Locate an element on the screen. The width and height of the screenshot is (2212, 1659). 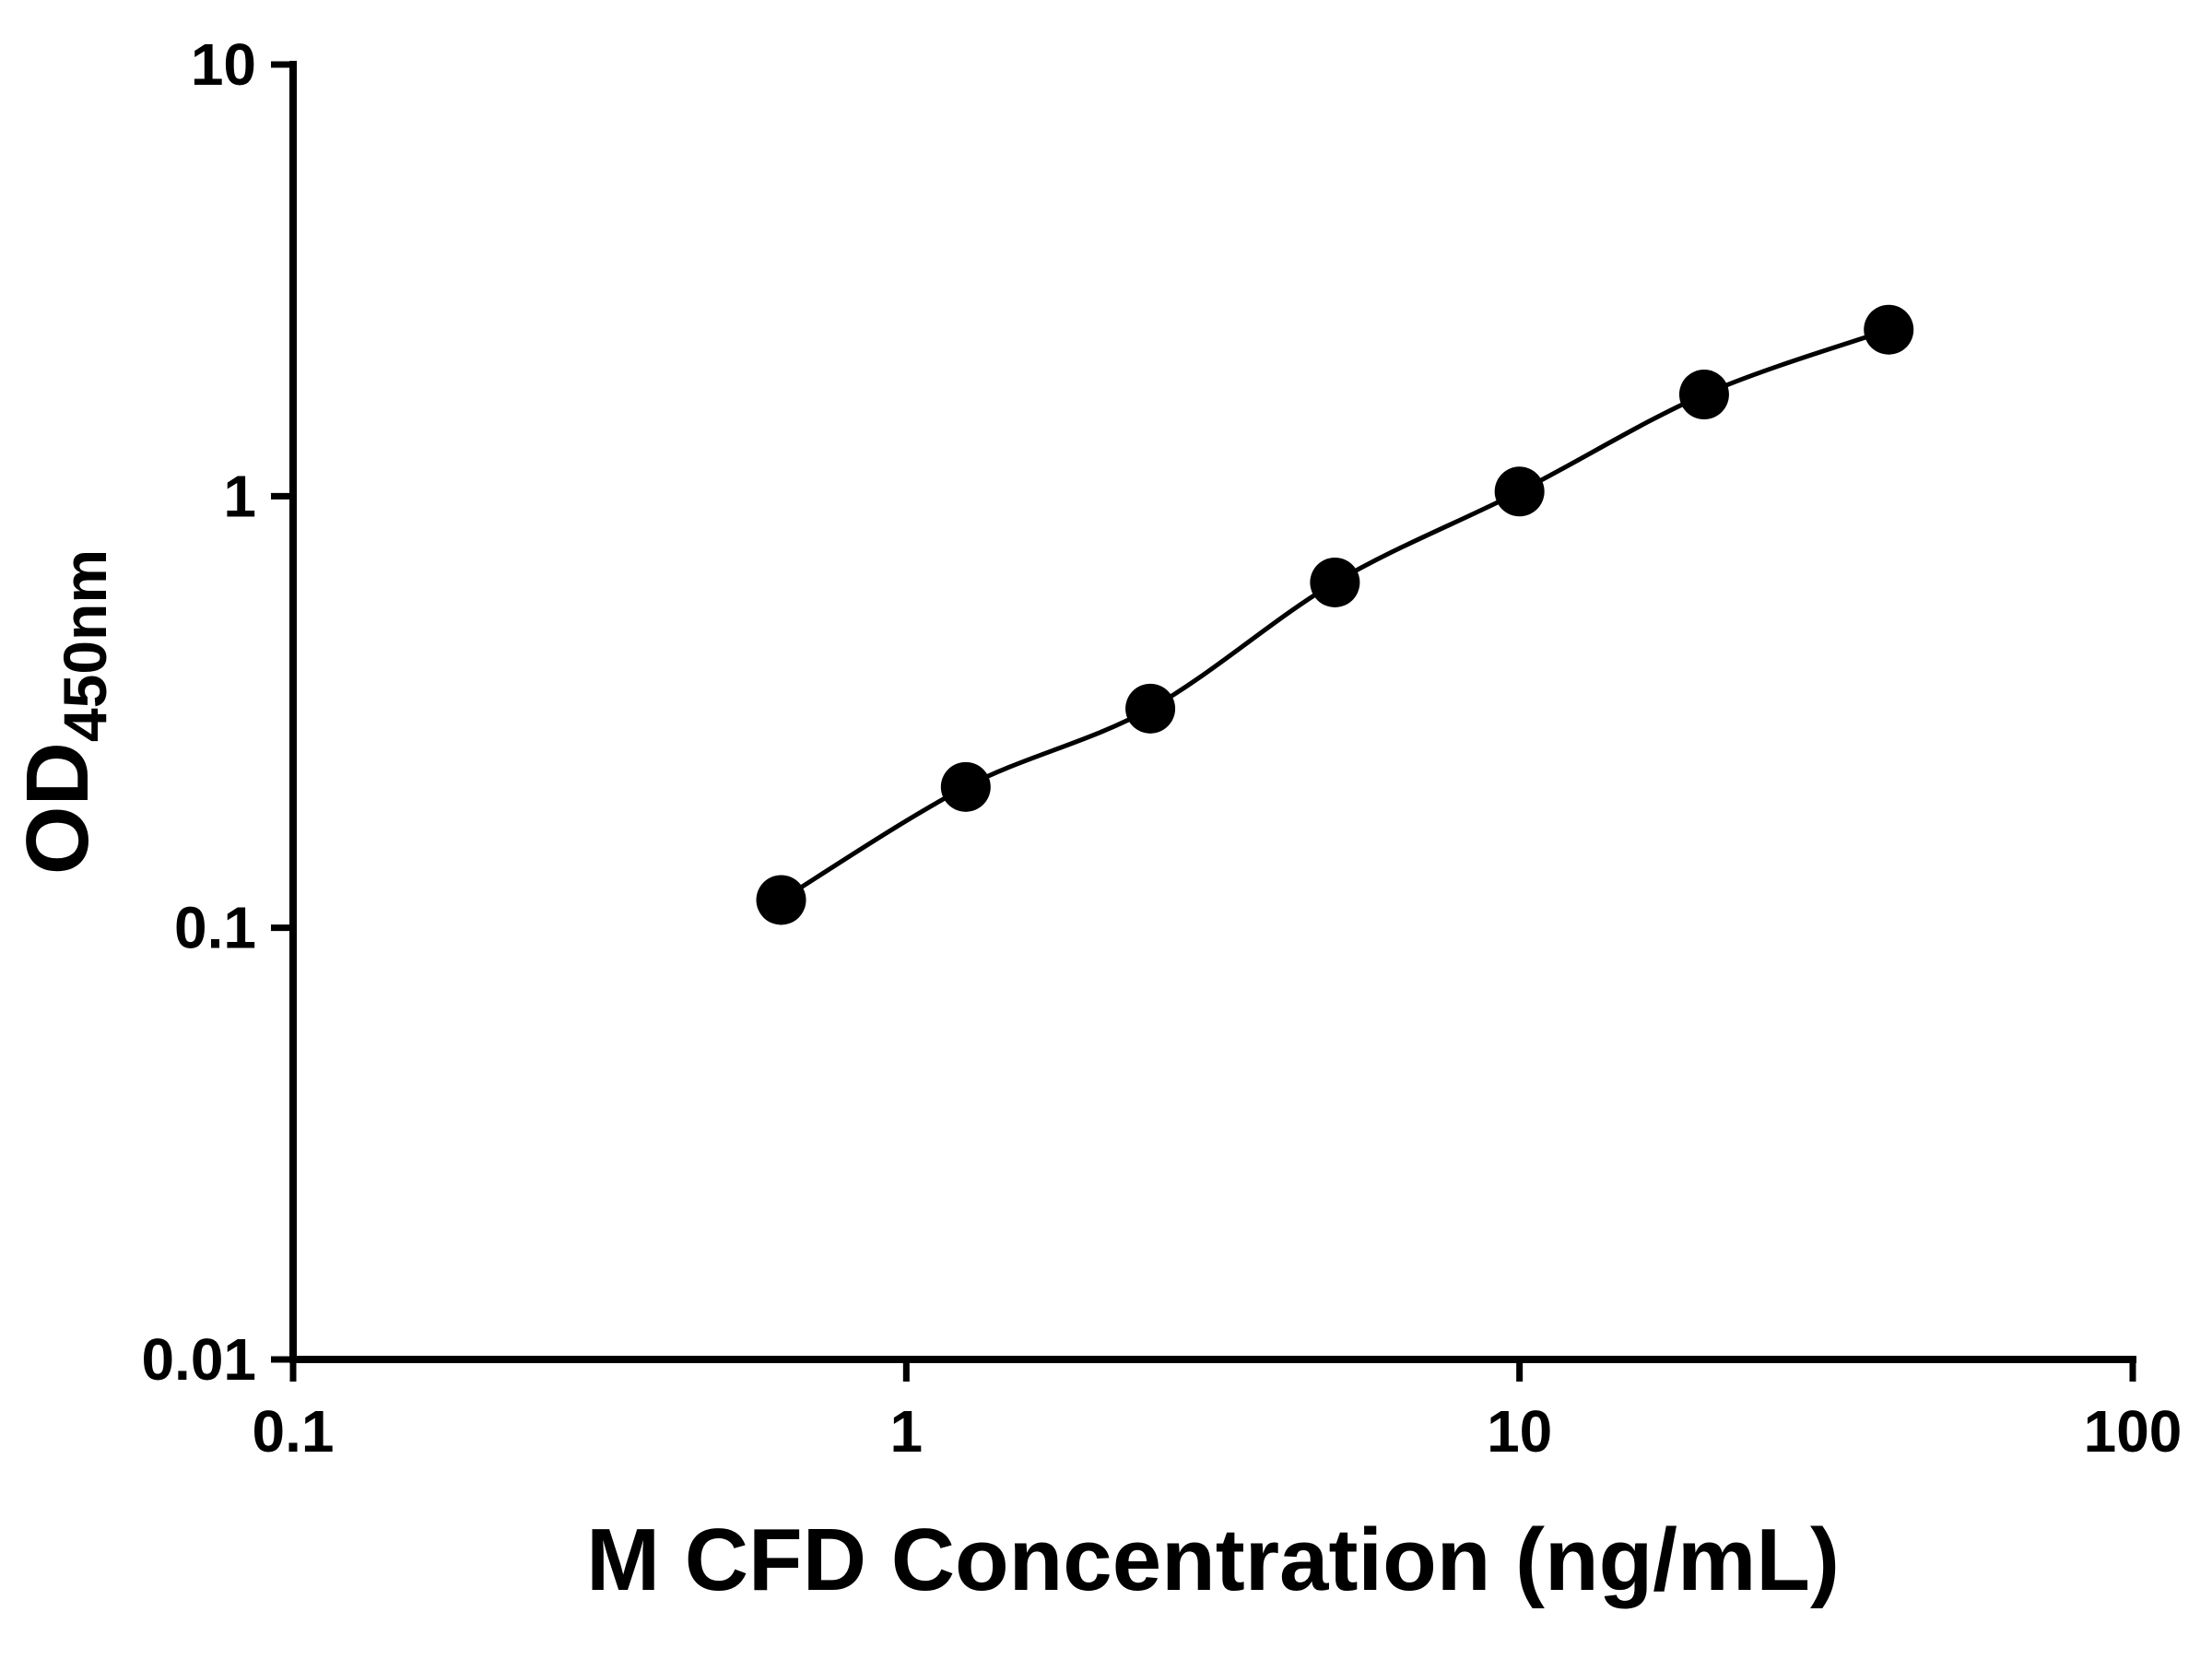
y-tick-label: 1 is located at coordinates (239, 496).